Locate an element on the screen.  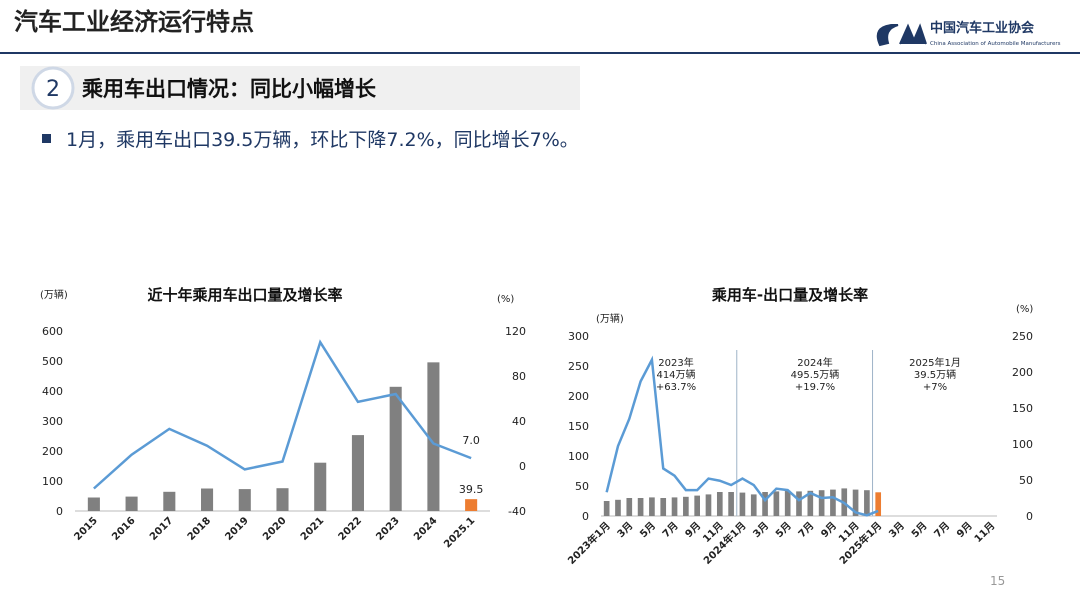
y2-tick-label: 100 is located at coordinates (1022, 444).